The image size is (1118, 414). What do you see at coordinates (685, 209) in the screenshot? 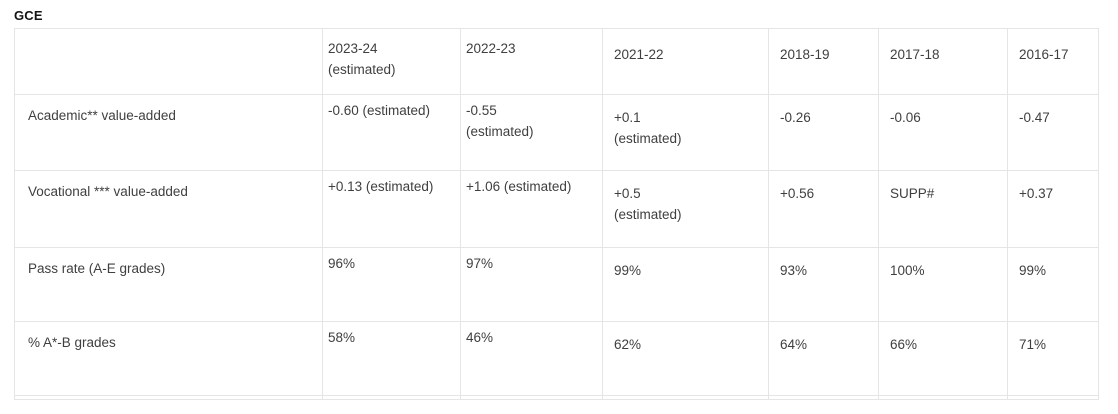
I see `cell: +0.5 (estimated)` at bounding box center [685, 209].